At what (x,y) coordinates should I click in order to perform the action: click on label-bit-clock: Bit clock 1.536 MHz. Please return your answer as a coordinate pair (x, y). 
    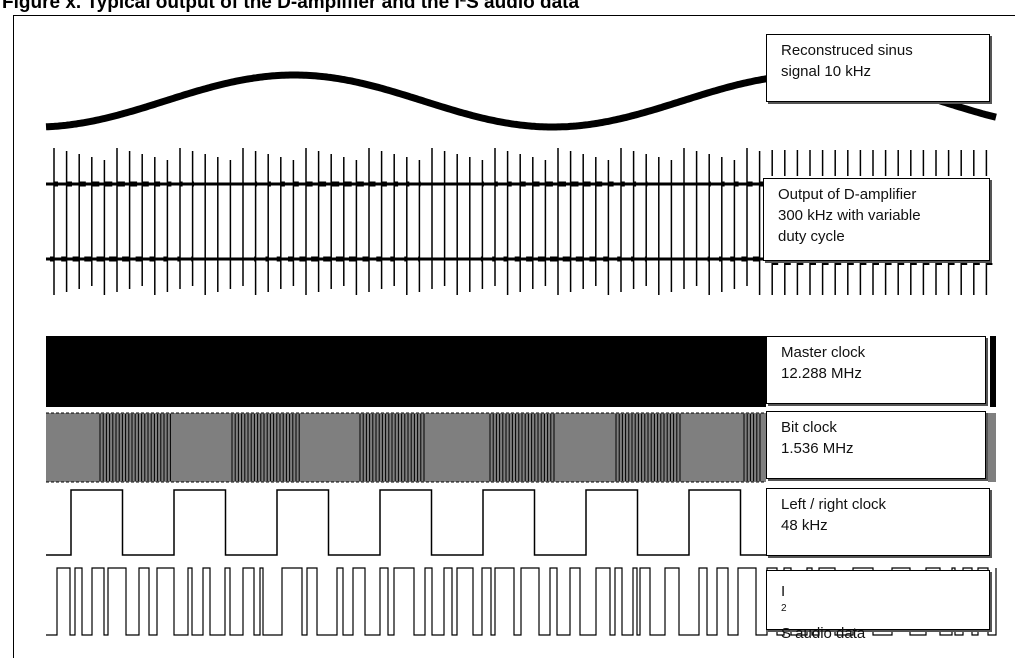
    Looking at the image, I should click on (876, 445).